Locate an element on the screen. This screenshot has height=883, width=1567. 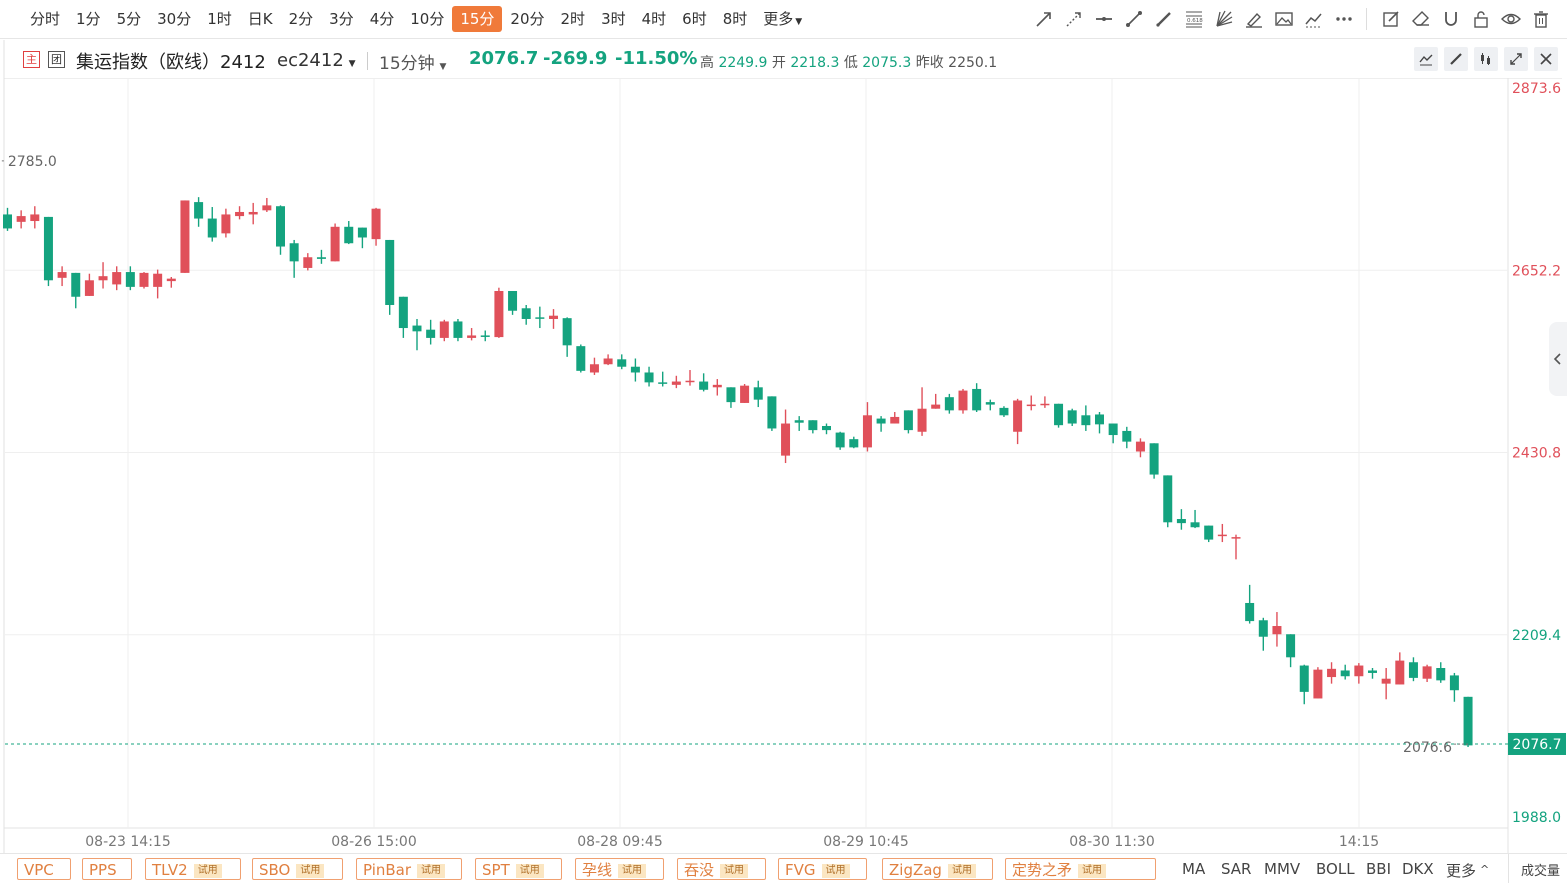
main-indicator-tab: DKX is located at coordinates (1418, 869).